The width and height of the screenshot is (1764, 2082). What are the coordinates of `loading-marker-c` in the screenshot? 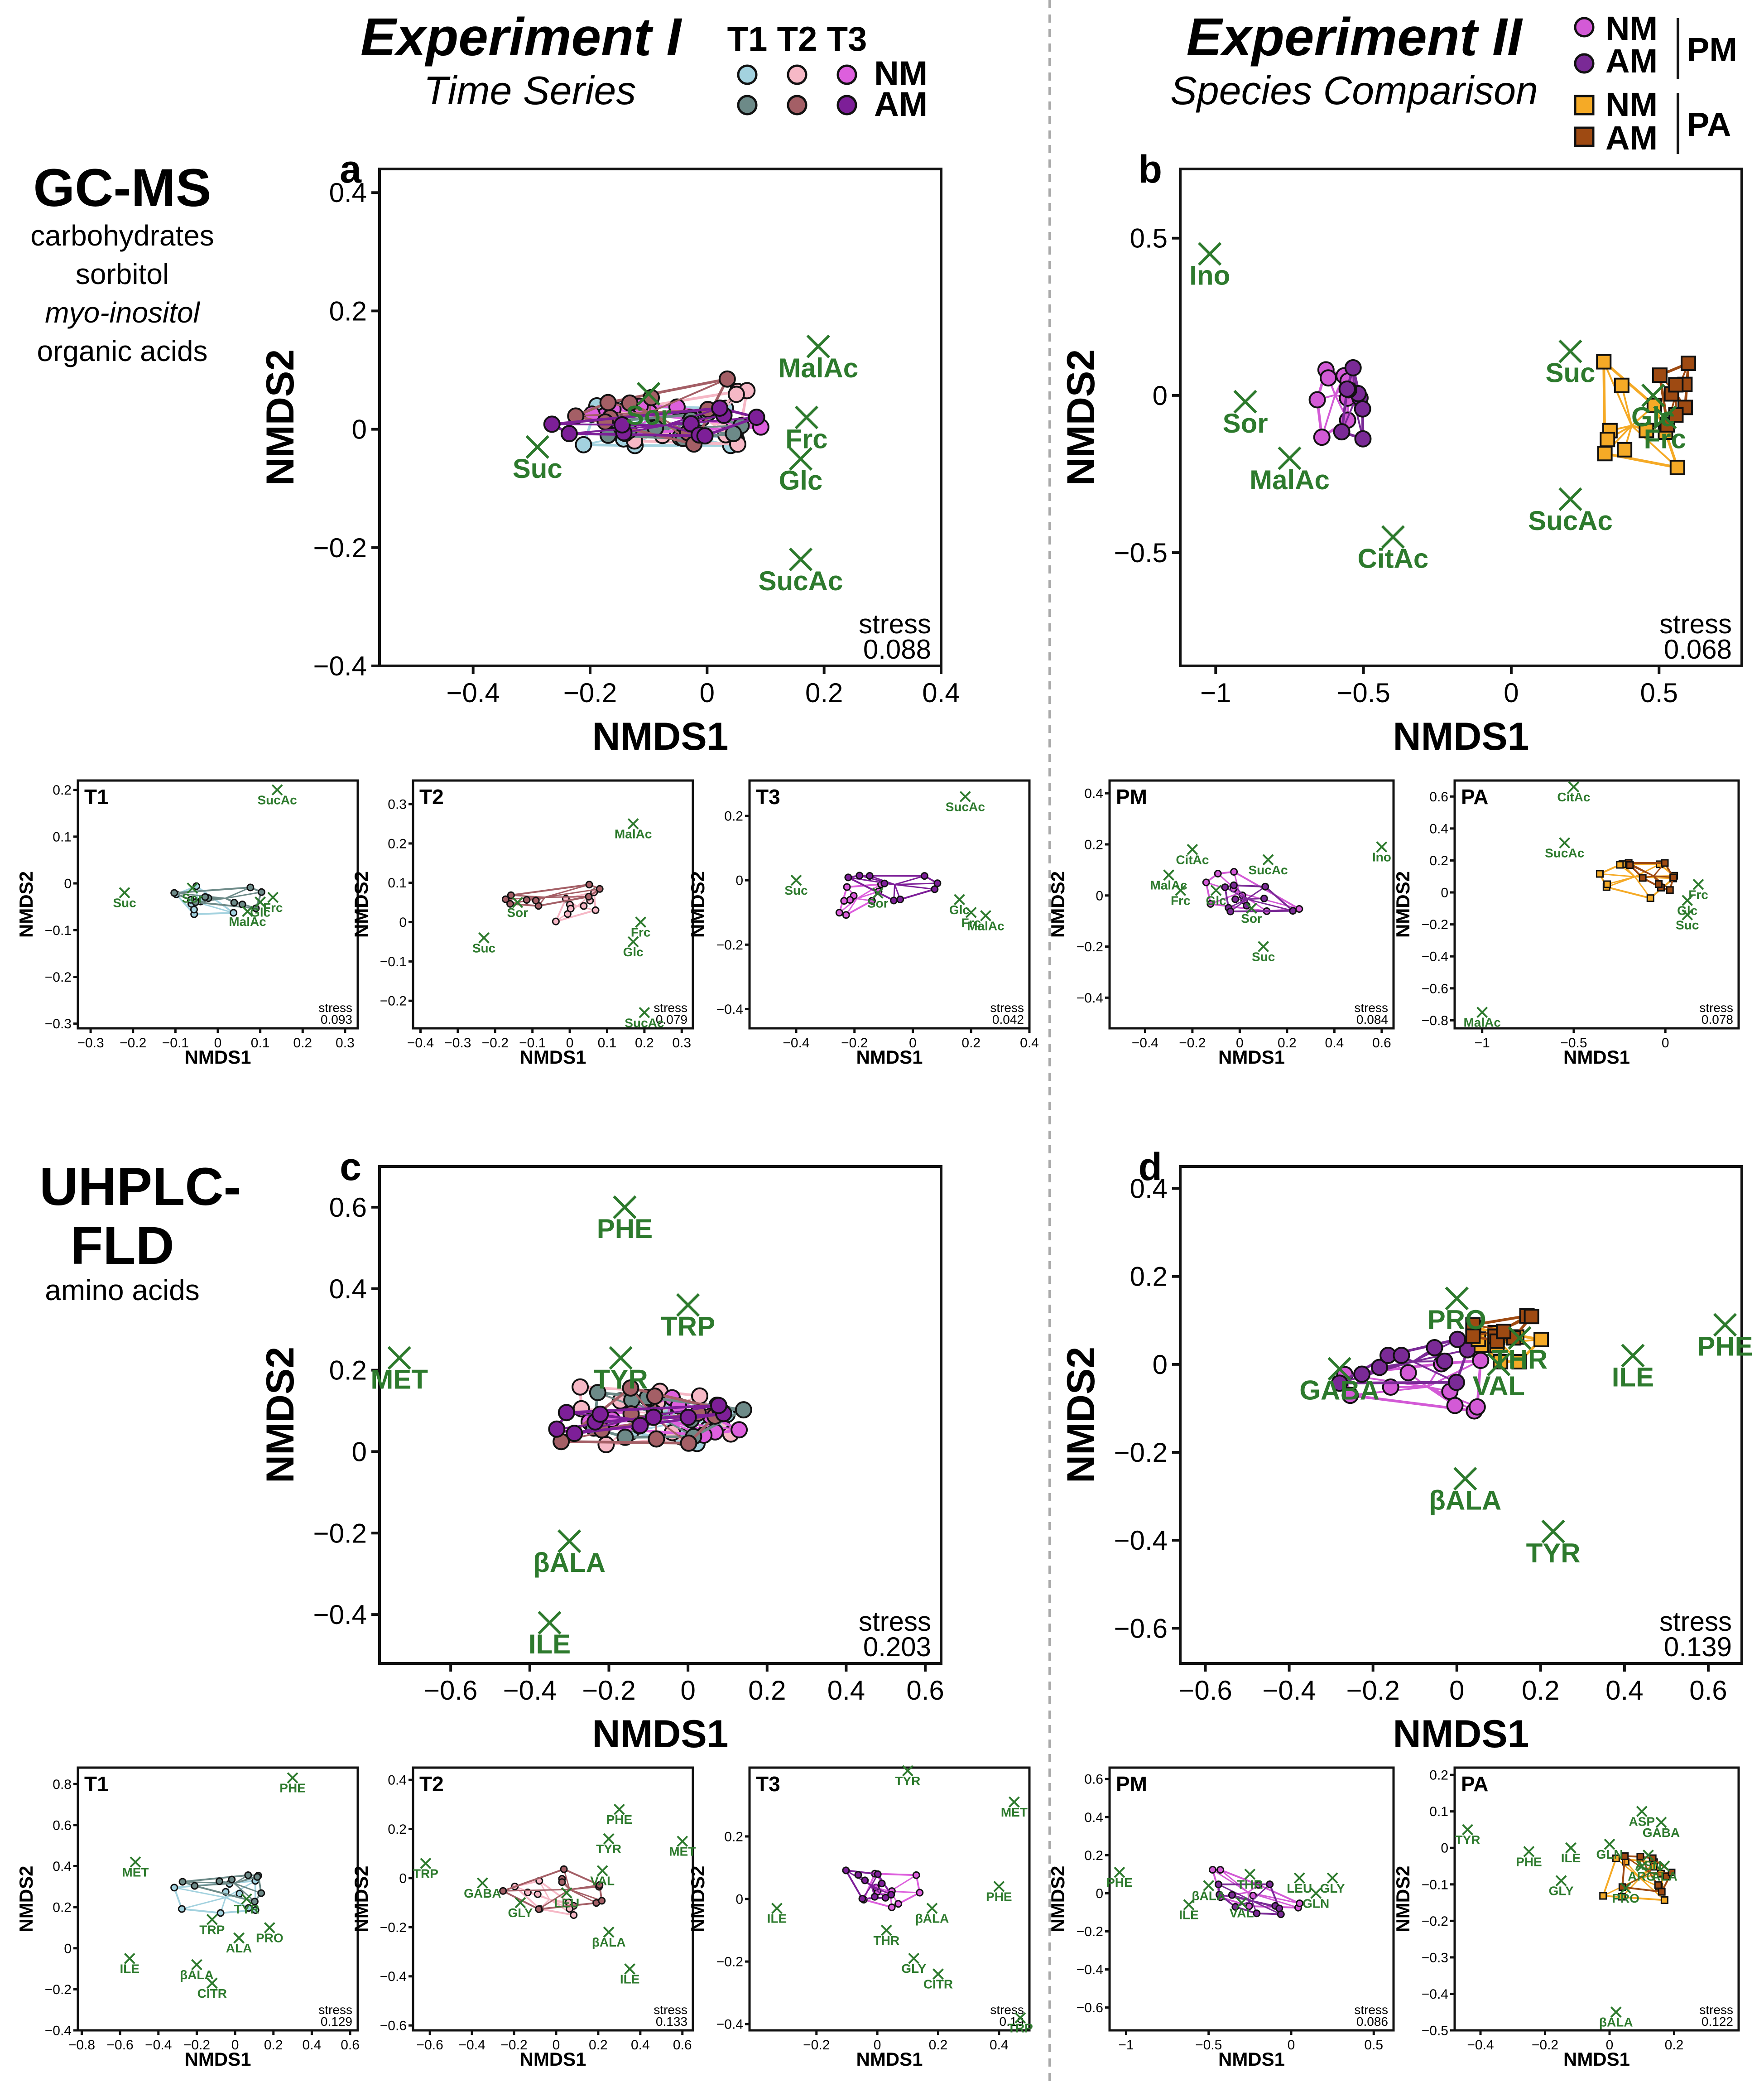 It's located at (621, 1358).